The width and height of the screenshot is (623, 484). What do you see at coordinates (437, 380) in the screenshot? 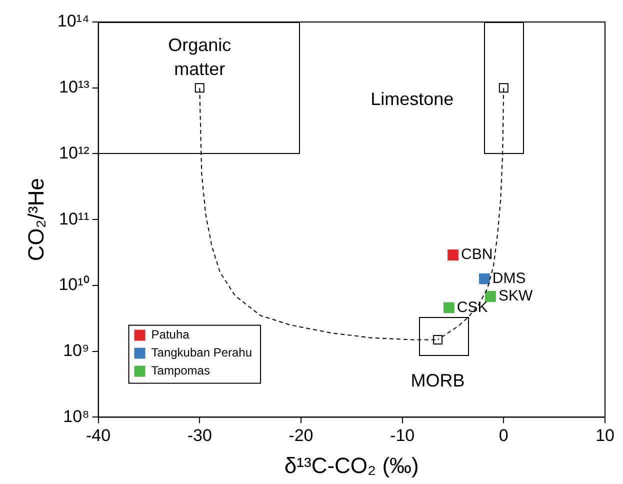
I see `annotation: MORB` at bounding box center [437, 380].